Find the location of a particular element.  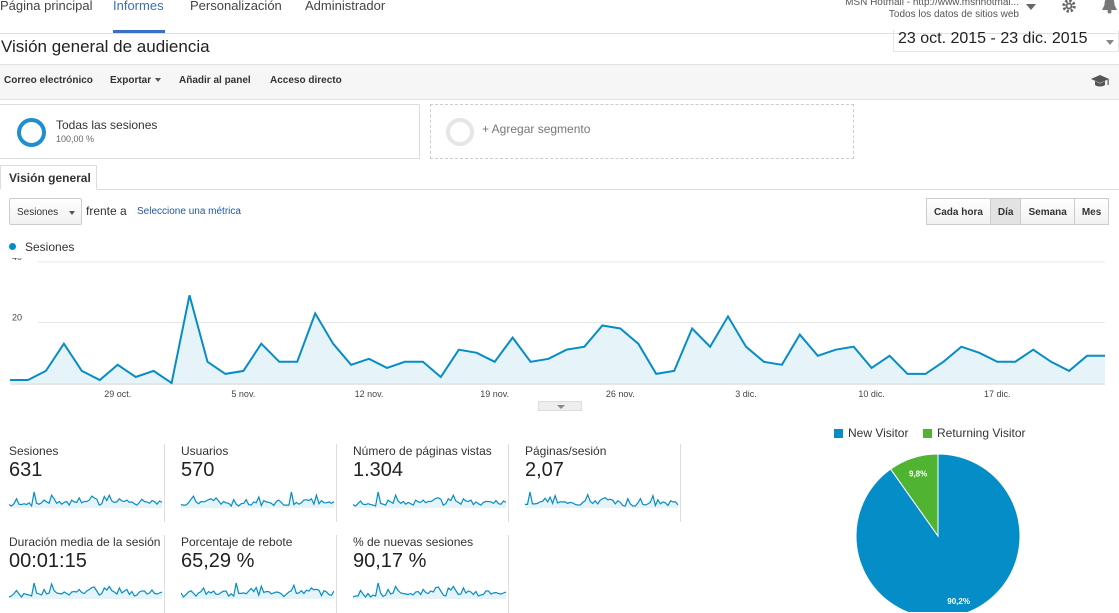

x-tick-label: 26 nov. is located at coordinates (620, 394).